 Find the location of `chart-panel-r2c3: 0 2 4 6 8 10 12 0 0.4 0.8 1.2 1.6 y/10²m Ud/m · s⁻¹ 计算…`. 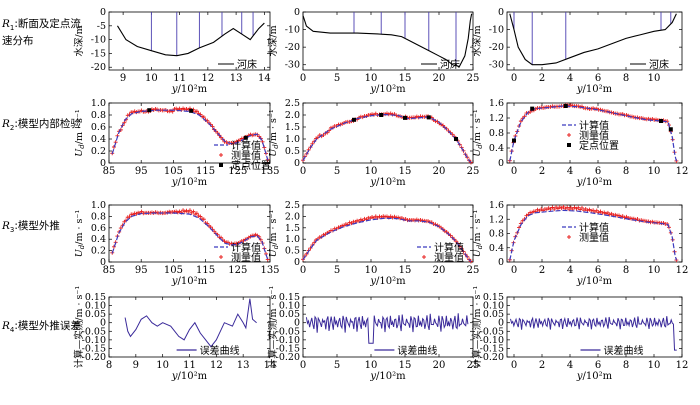

chart-panel-r2c3: 0 2 4 6 8 10 12 0 0.4 0.8 1.2 1.6 y/10²m Ud/m · s⁻¹ 计算… is located at coordinates (580, 143).